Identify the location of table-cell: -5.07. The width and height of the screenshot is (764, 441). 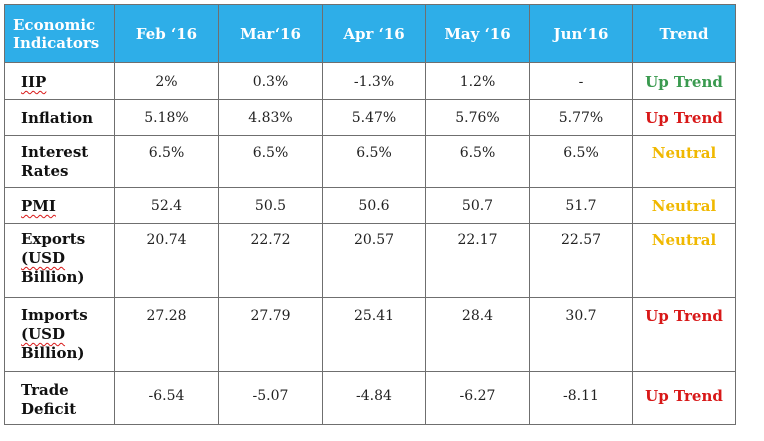
(270, 398).